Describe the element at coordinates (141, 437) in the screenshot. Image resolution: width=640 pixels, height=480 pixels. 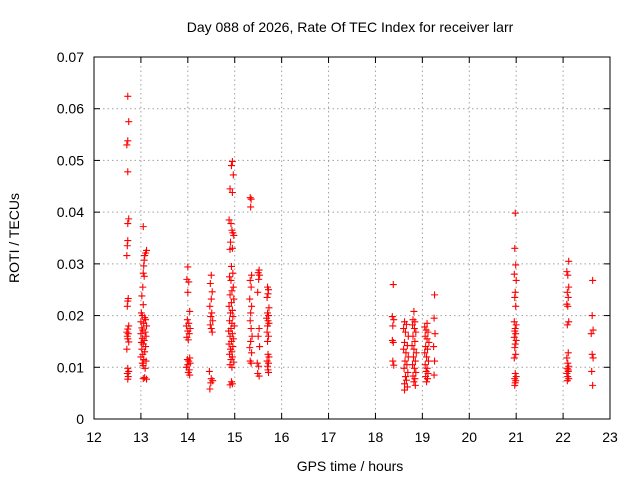
I see `x-tick-label: 13` at that location.